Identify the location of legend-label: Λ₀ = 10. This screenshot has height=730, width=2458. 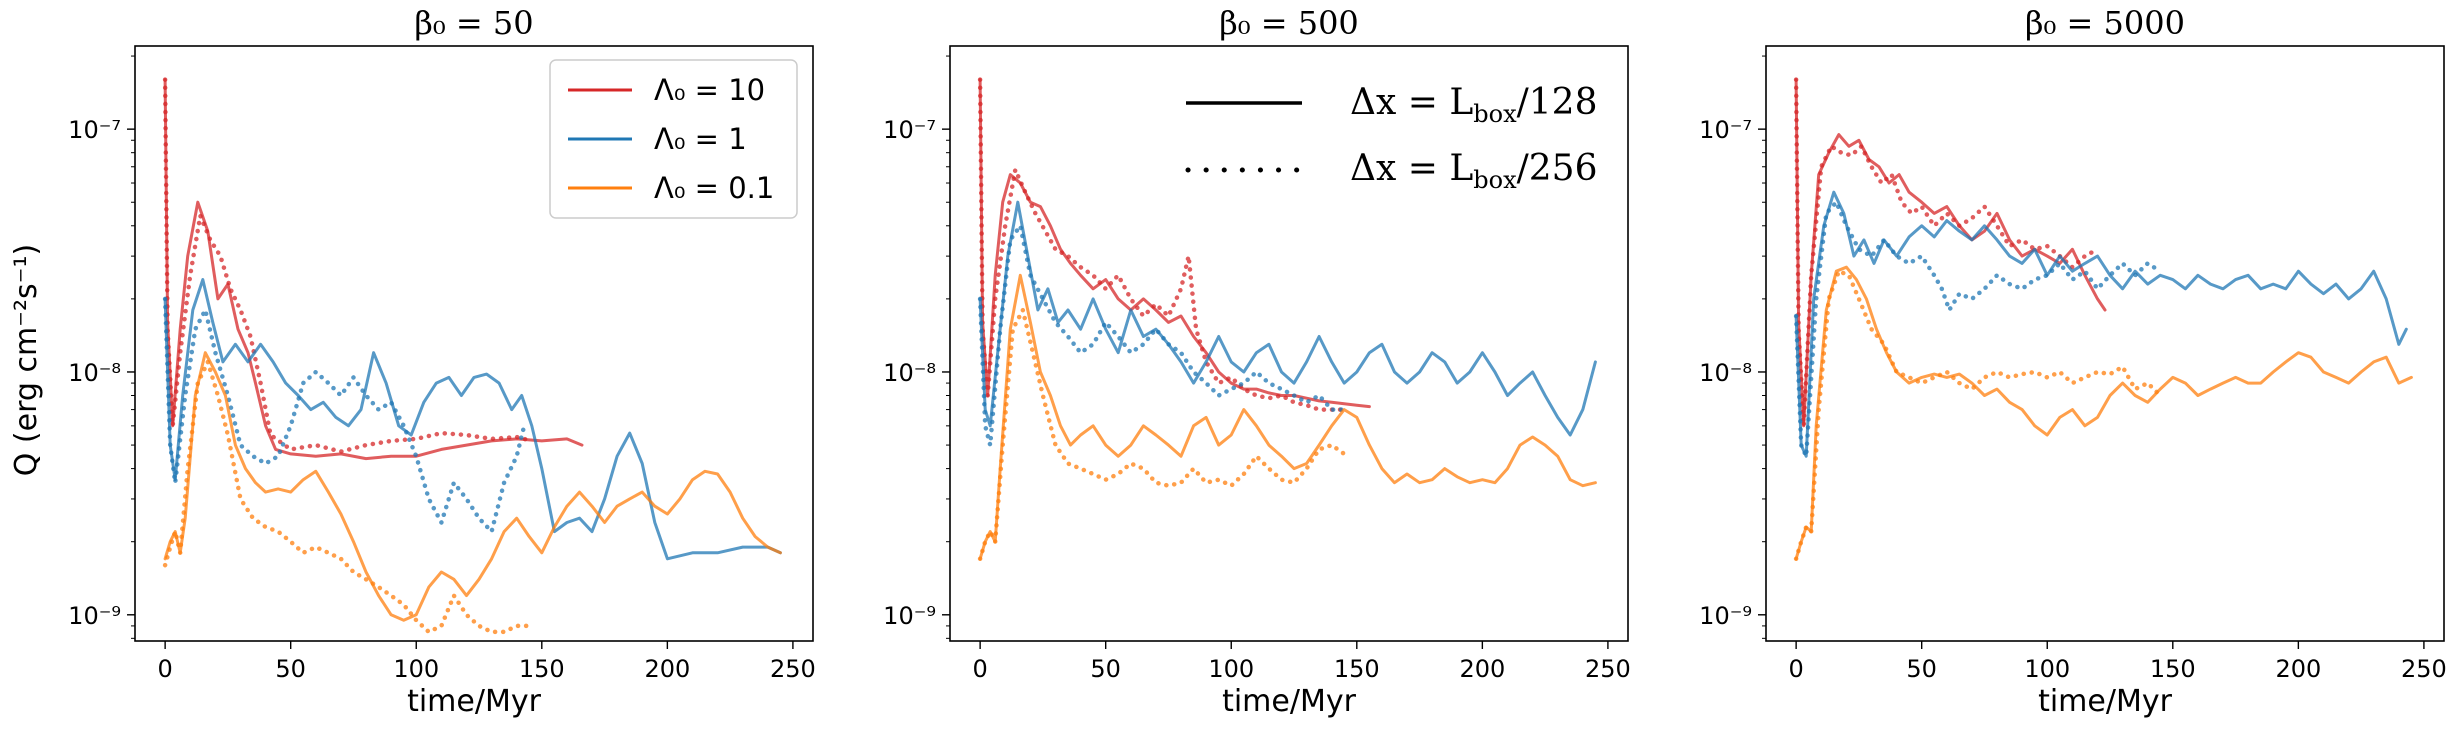
(709, 90).